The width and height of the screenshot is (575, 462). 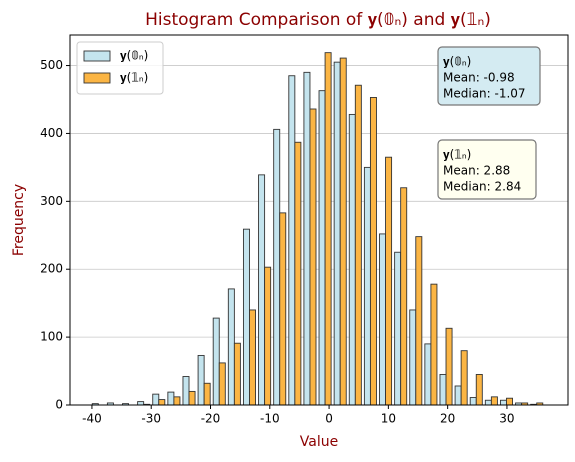 I want to click on chart-title: Histogram Comparison of 𝐲(𝟘ₙ) and 𝐲(𝟙ₙ), so click(x=318, y=20).